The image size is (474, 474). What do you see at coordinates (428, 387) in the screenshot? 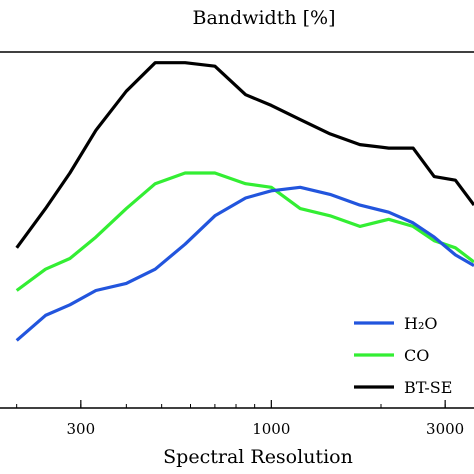
I see `legend-label: BT-SE` at bounding box center [428, 387].